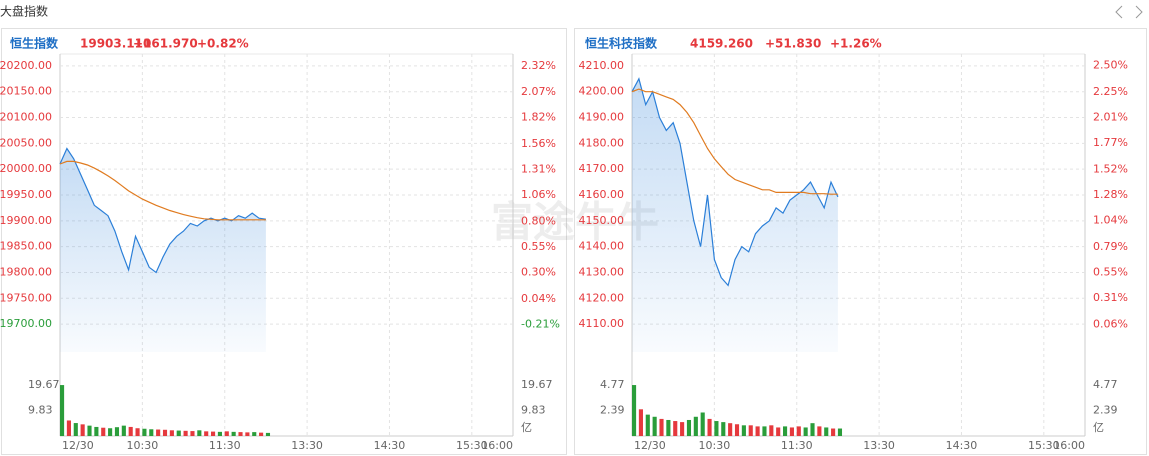 The width and height of the screenshot is (1149, 456). What do you see at coordinates (1110, 142) in the screenshot?
I see `y2-tick-label: 1.77%` at bounding box center [1110, 142].